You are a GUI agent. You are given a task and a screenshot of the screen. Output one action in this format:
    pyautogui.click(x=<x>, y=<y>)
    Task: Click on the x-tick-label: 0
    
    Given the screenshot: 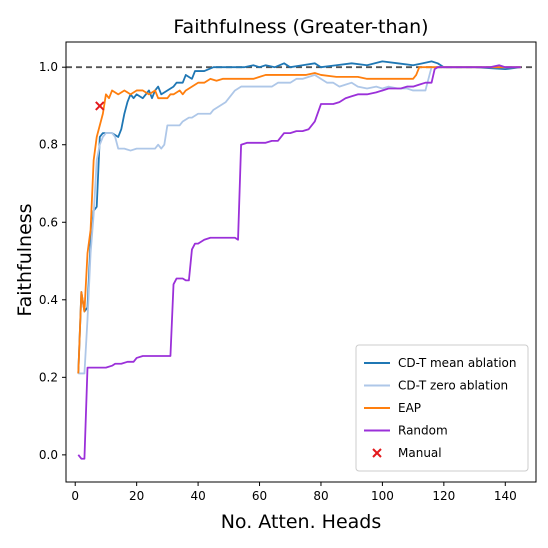 What is the action you would take?
    pyautogui.click(x=75, y=496)
    